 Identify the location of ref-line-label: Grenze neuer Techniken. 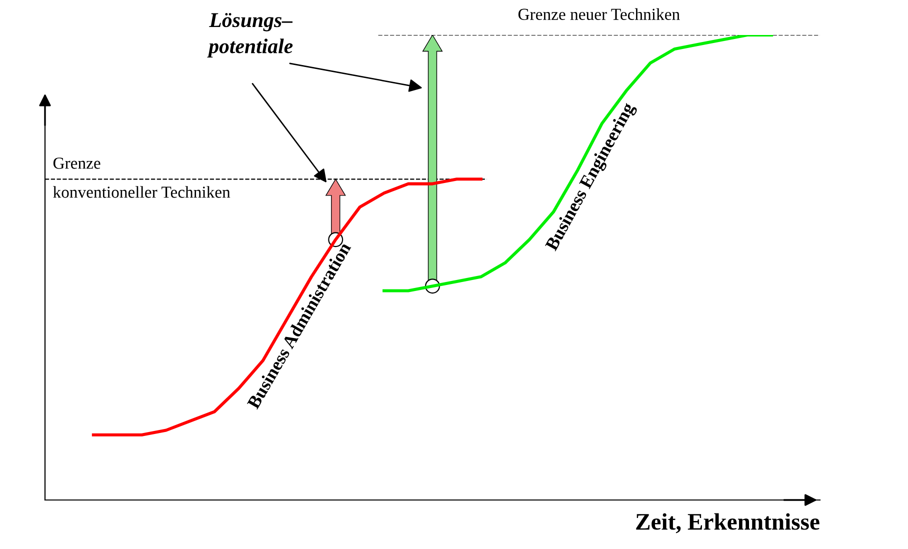
(599, 14).